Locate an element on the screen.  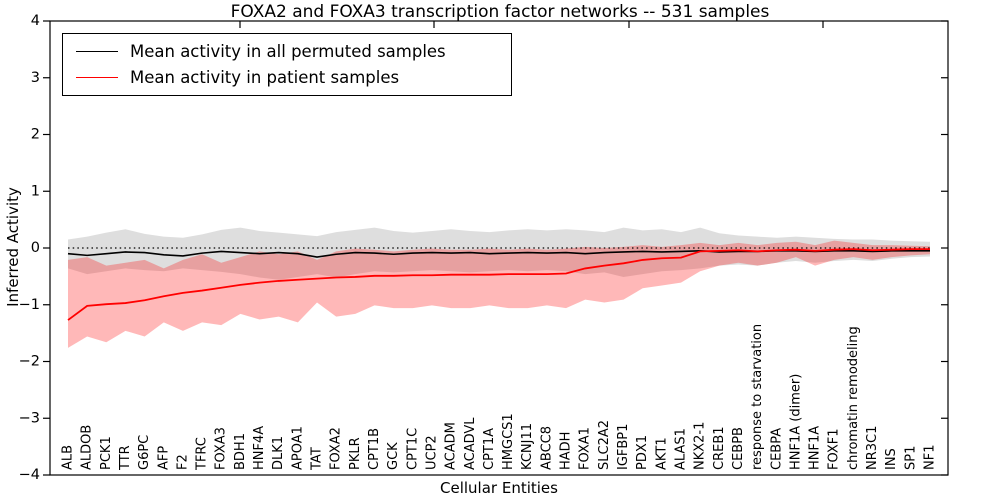
legend-item-patient: Mean activity in patient samples is located at coordinates (293, 77).